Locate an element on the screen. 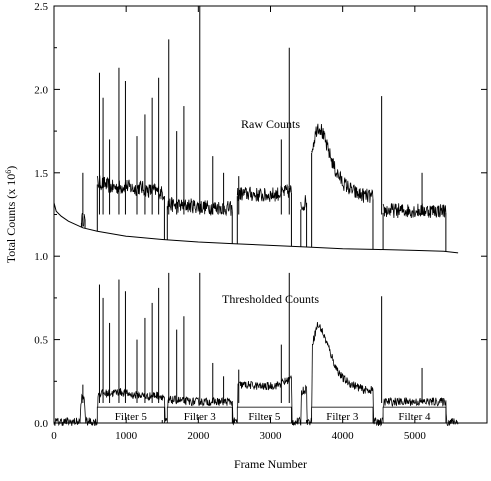 The image size is (491, 481). y-axis-label-exponent: 6 is located at coordinates (8, 172).